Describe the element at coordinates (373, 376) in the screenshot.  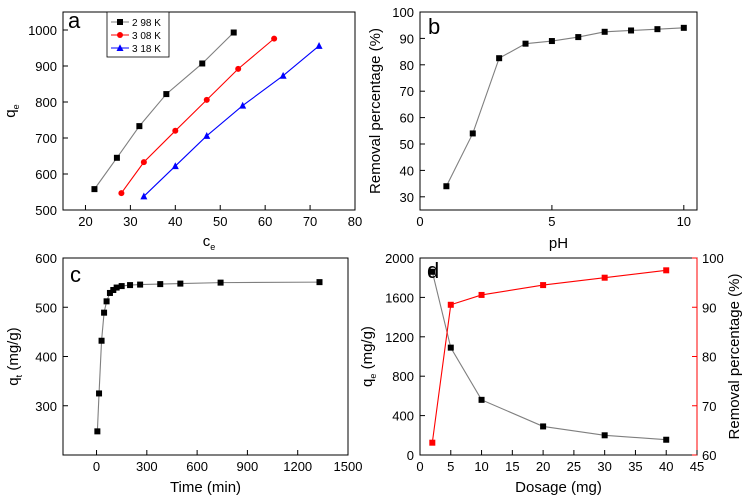
I see `panel-d-ylabel-subscript: e` at that location.